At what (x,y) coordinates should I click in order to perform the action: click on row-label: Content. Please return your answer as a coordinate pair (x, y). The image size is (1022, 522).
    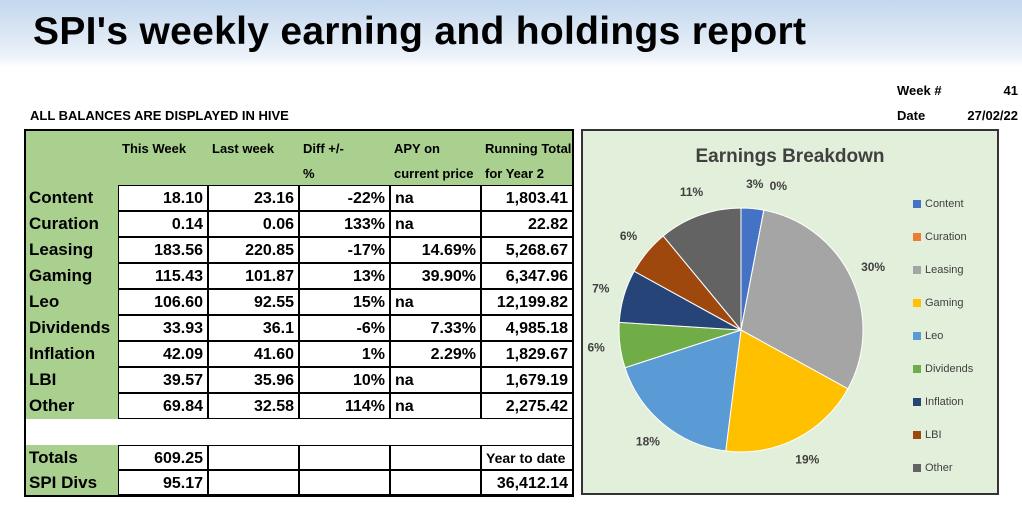
    Looking at the image, I should click on (71, 198).